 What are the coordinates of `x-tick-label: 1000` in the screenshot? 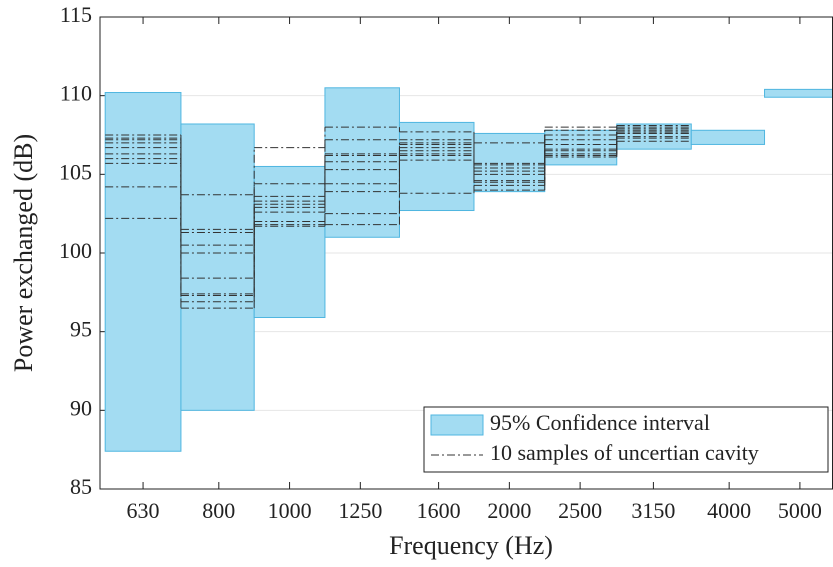 It's located at (290, 510).